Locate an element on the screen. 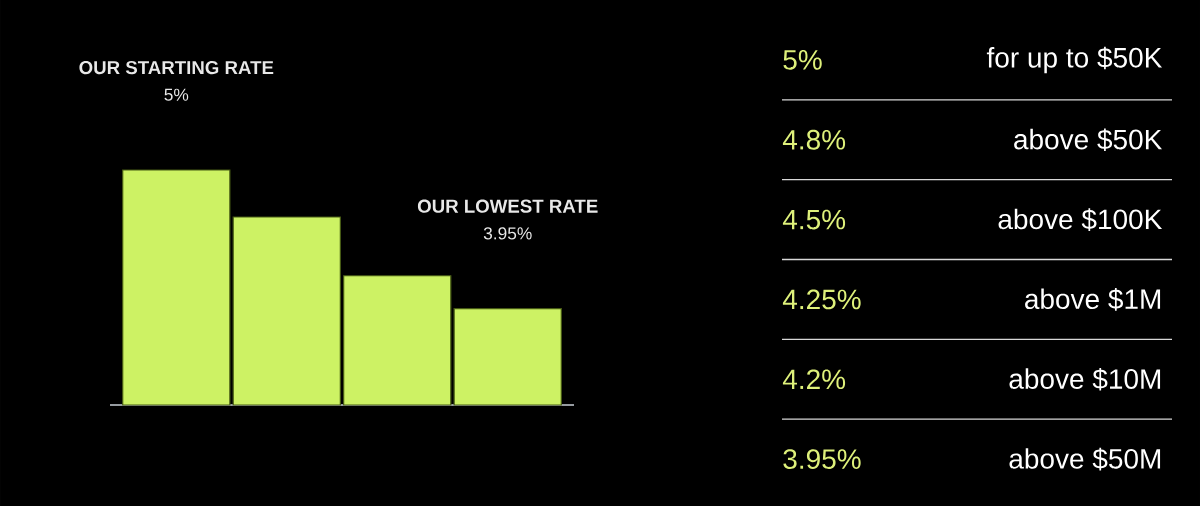  data-label: 4.2% is located at coordinates (814, 379).